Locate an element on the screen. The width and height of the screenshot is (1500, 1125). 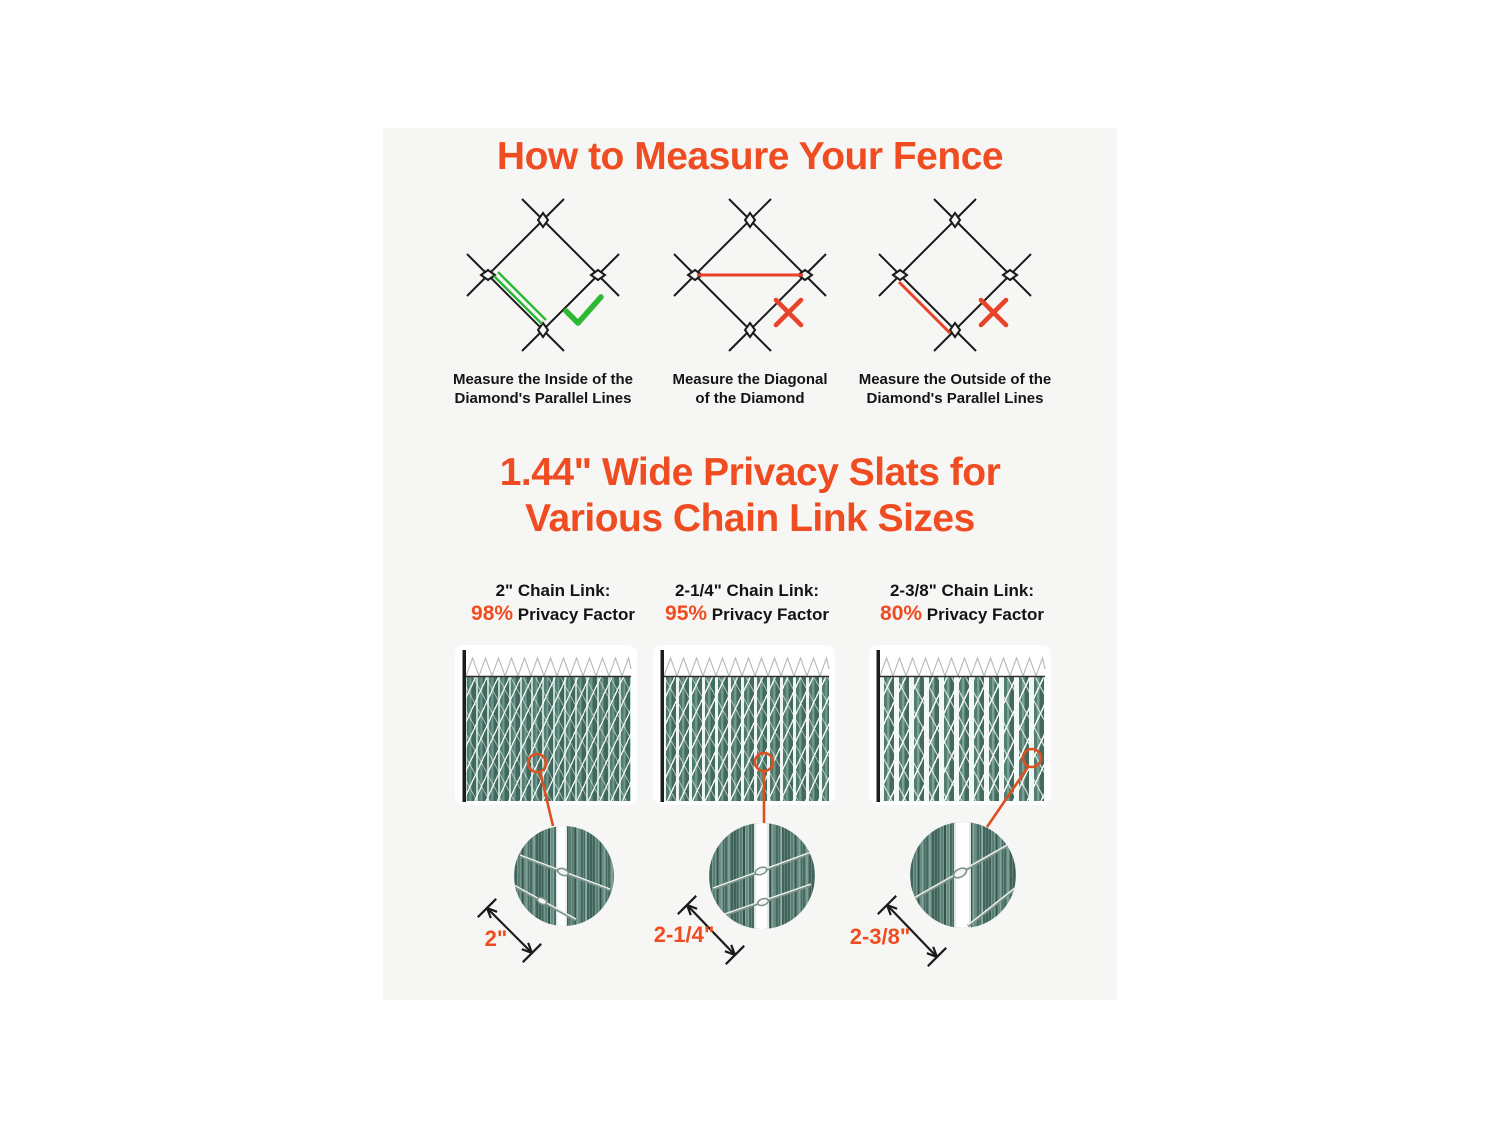
chainlink-diamond-outside-icon is located at coordinates (955, 275).